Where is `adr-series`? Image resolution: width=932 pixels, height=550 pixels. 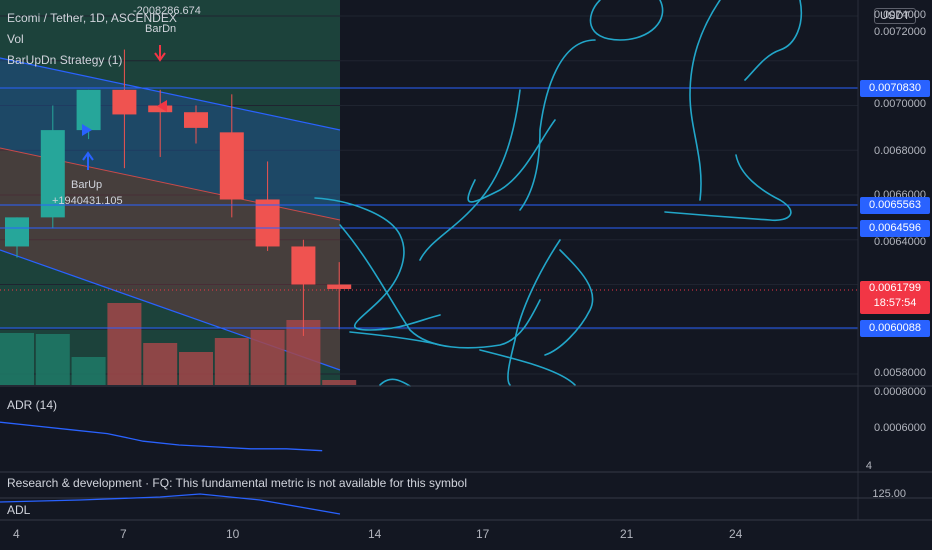
adr-series is located at coordinates (161, 436).